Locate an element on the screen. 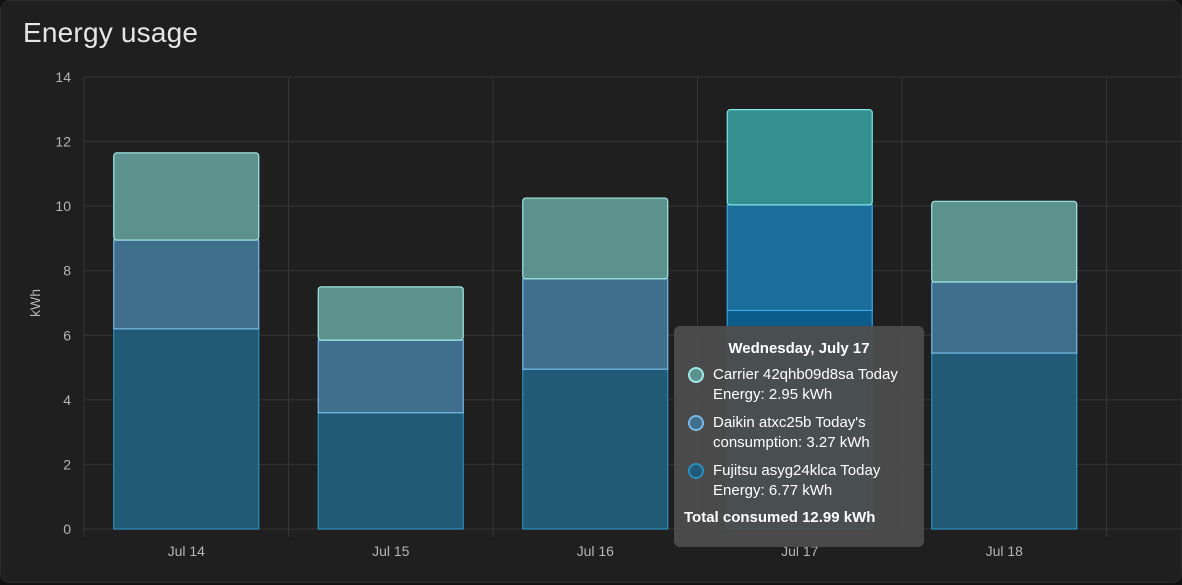 This screenshot has height=585, width=1182. y-tick-label: 2 is located at coordinates (67, 464).